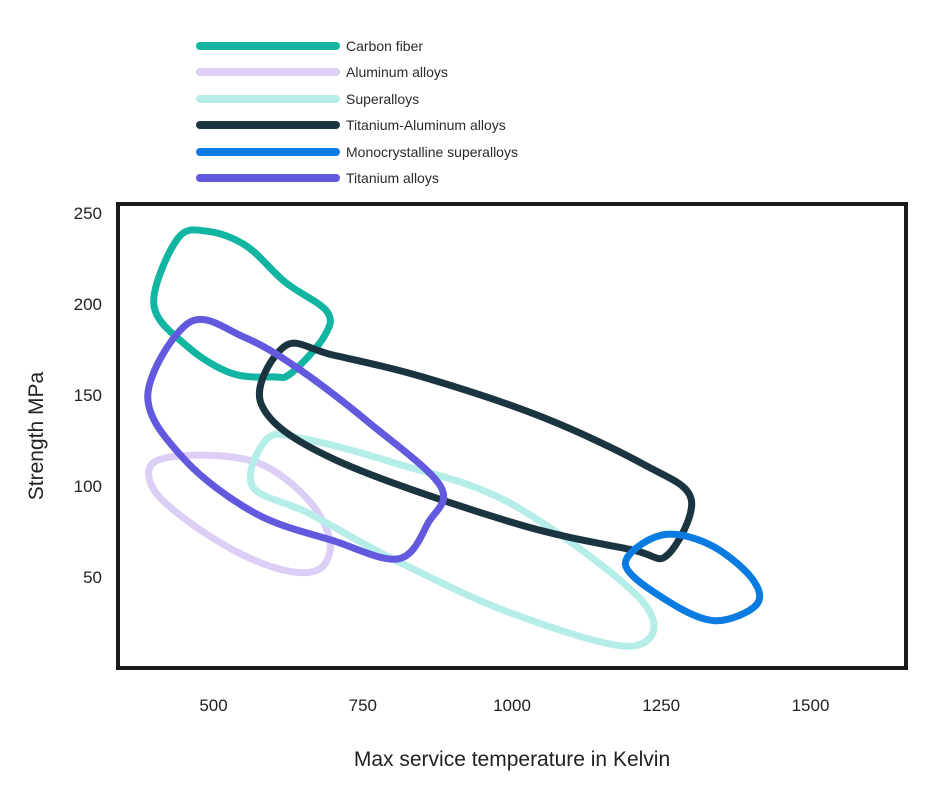 The height and width of the screenshot is (800, 950). What do you see at coordinates (92, 577) in the screenshot?
I see `y-tick-label: 50` at bounding box center [92, 577].